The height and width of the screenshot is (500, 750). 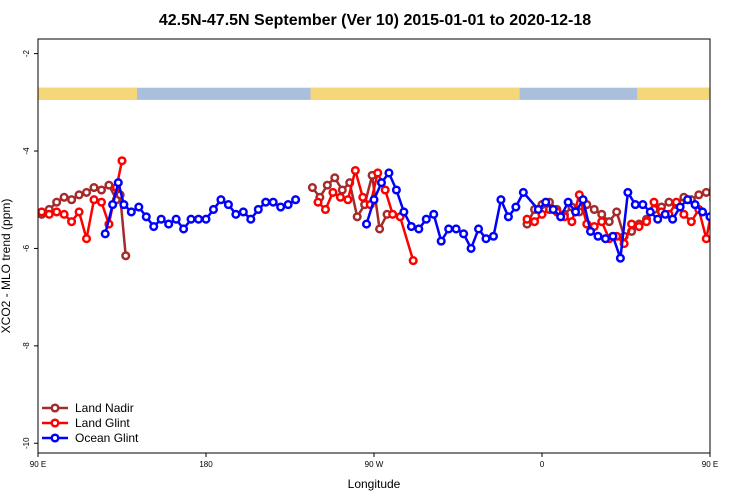 What do you see at coordinates (26, 443) in the screenshot?
I see `y-tick-label: -10` at bounding box center [26, 443].